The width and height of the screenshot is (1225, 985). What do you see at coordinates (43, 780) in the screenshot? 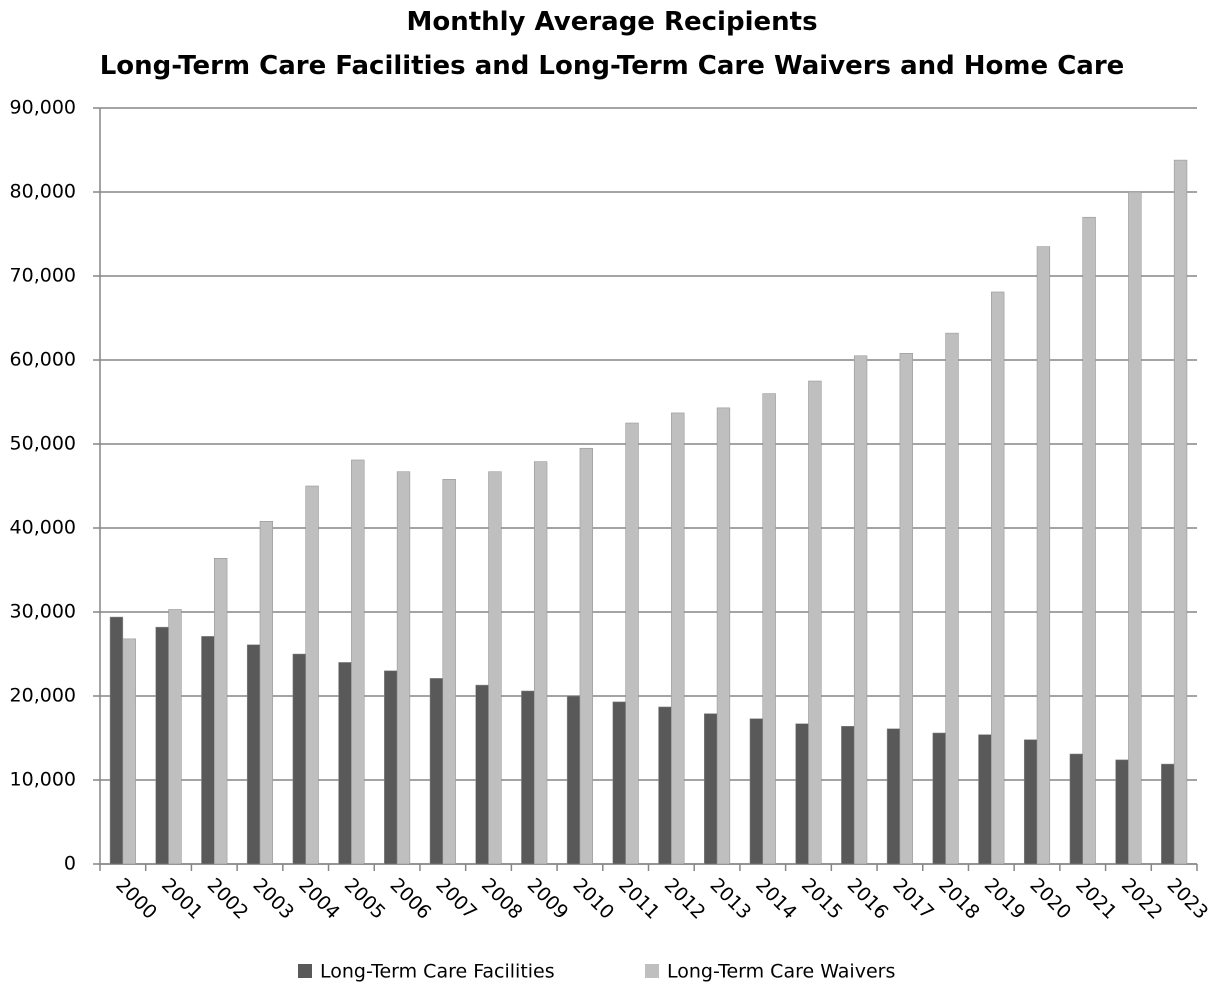
I see `y-tick-label: 10,000` at bounding box center [43, 780].